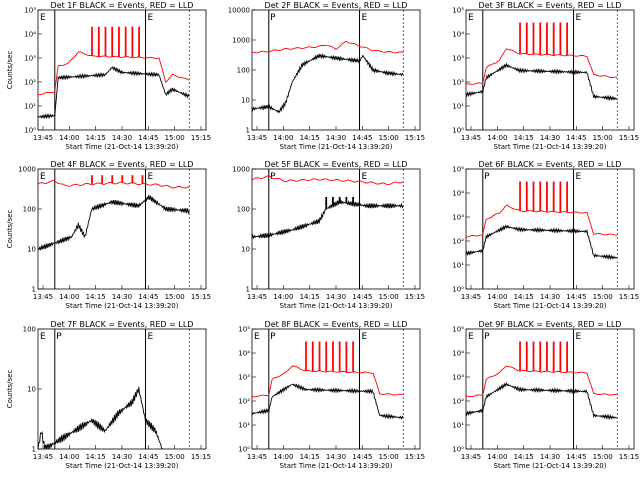 The height and width of the screenshot is (480, 640). What do you see at coordinates (122, 5) in the screenshot?
I see `chart-title: Det 1F BLACK = Events, RED = LLD` at bounding box center [122, 5].